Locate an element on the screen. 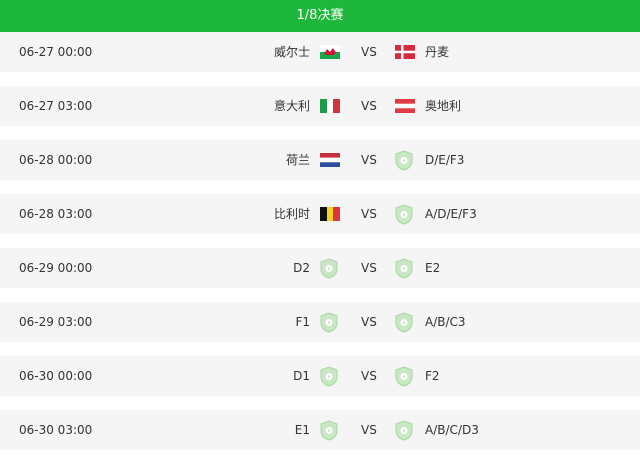  away-team: 丹麦 is located at coordinates (437, 52).